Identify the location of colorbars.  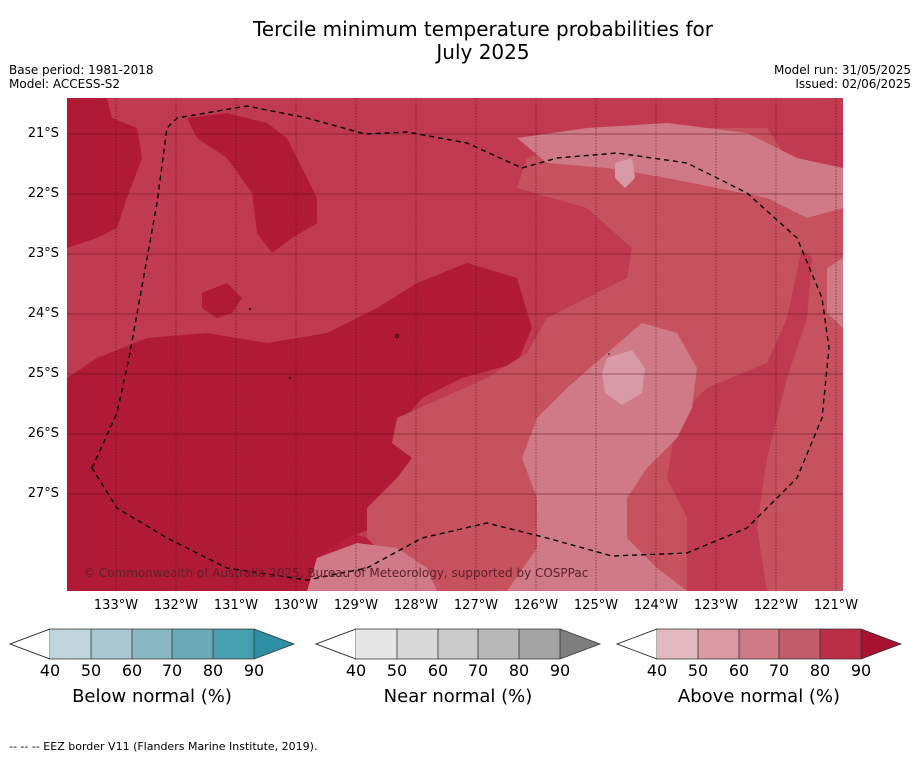
(455, 644).